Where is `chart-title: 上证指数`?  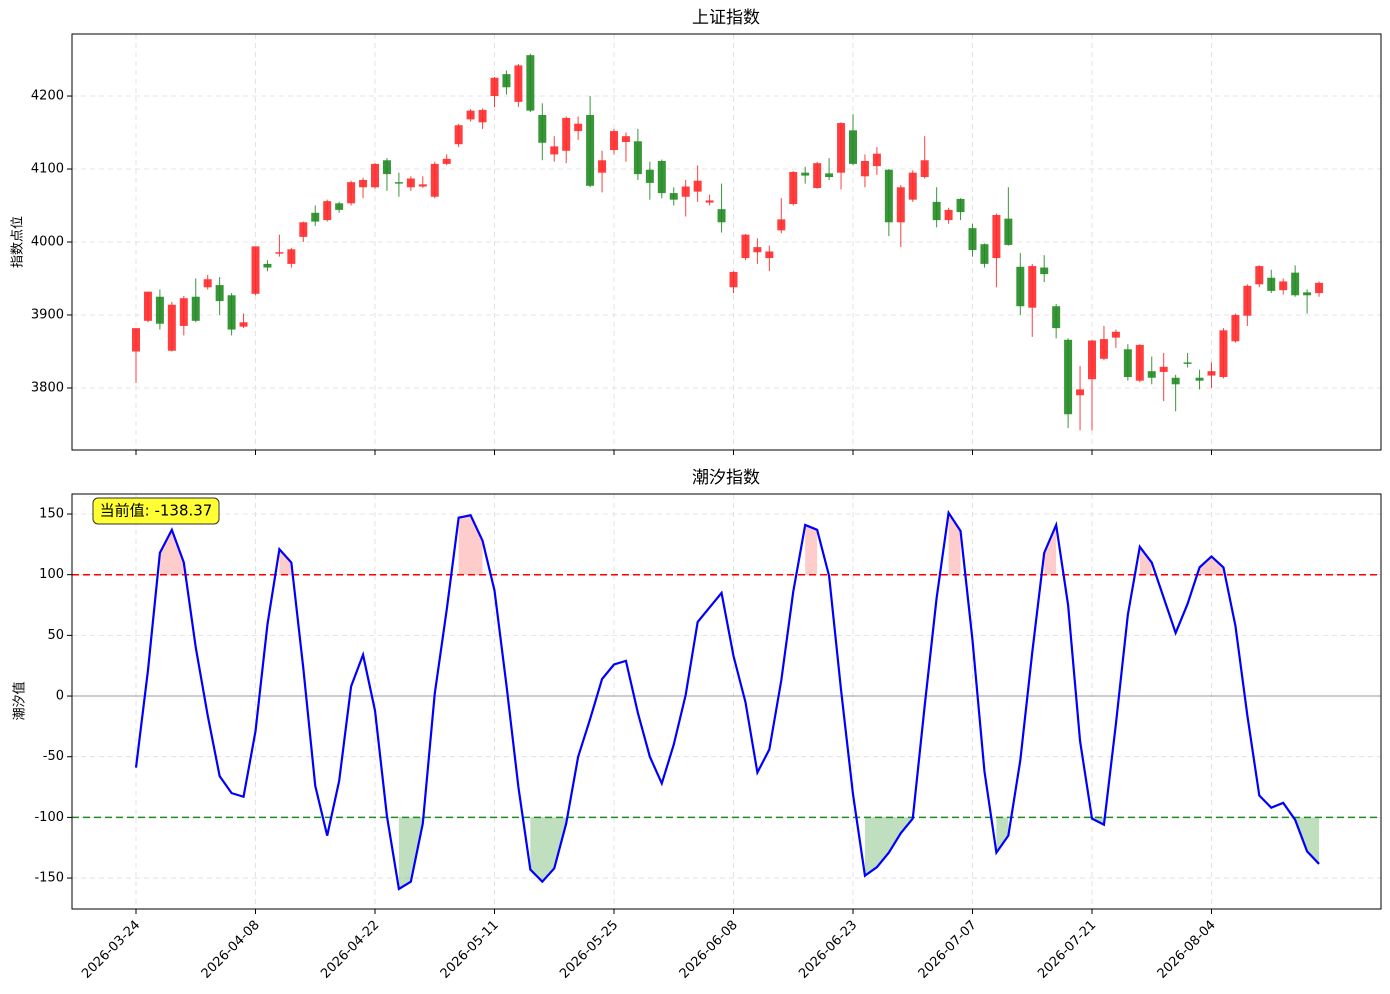 chart-title: 上证指数 is located at coordinates (726, 18).